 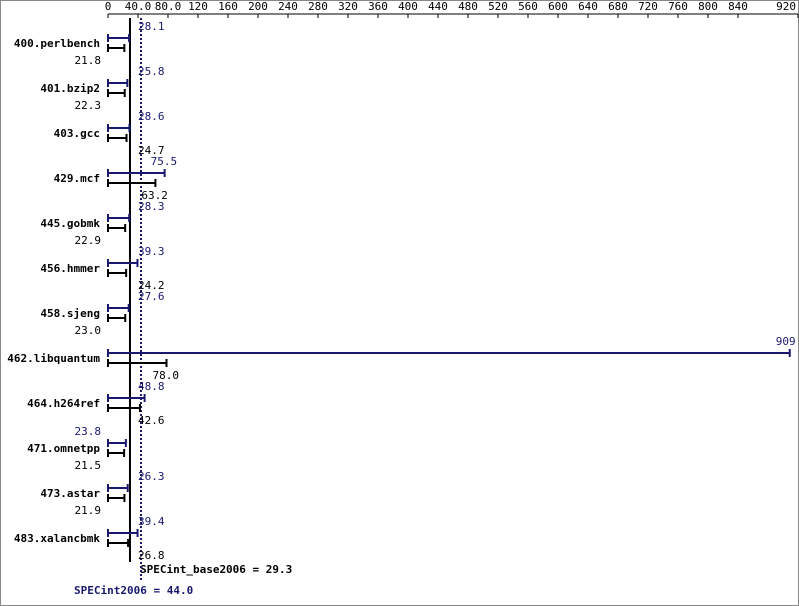 I want to click on x-tick-label: 120, so click(x=198, y=6).